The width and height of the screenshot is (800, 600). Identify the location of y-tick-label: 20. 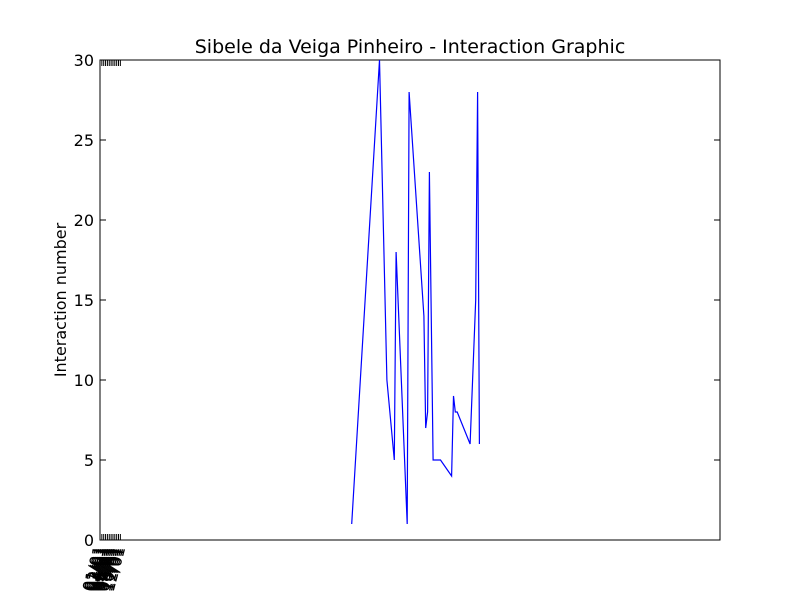
(84, 220).